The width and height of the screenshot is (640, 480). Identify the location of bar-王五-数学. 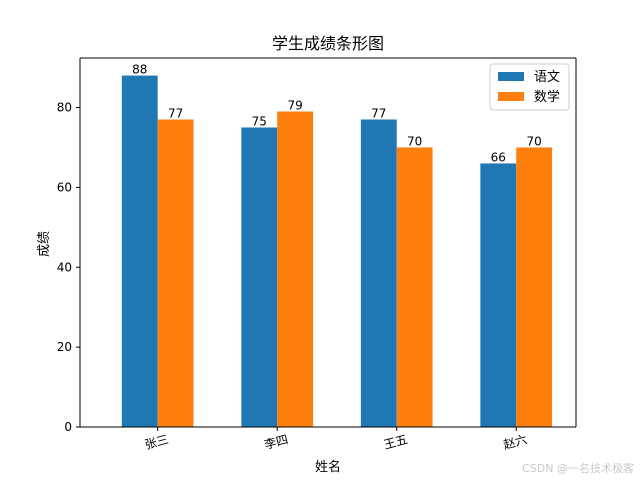
(414, 287).